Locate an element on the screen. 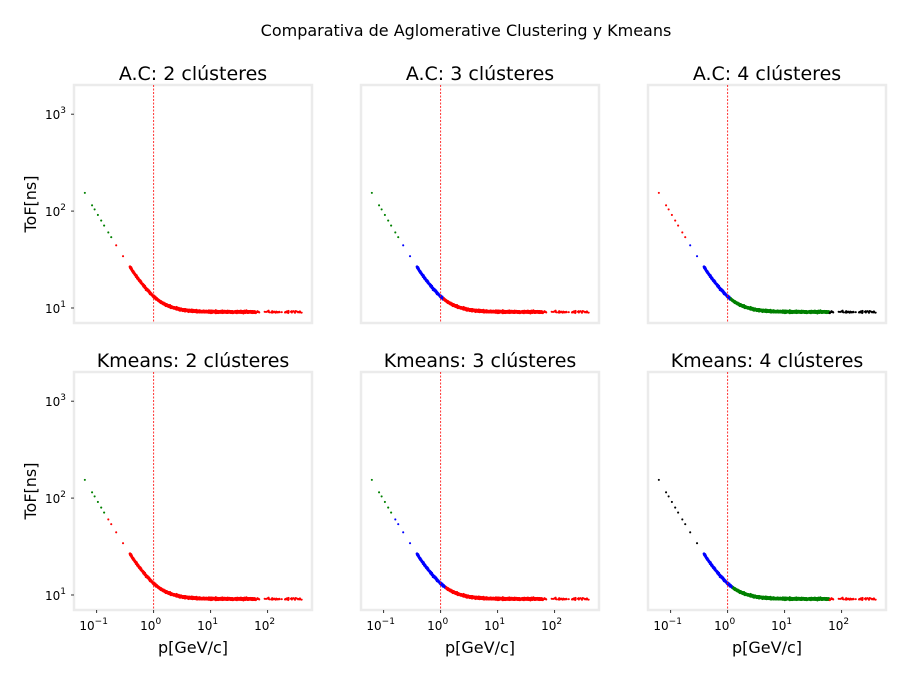  y-tick-label: 10³ is located at coordinates (55, 114).